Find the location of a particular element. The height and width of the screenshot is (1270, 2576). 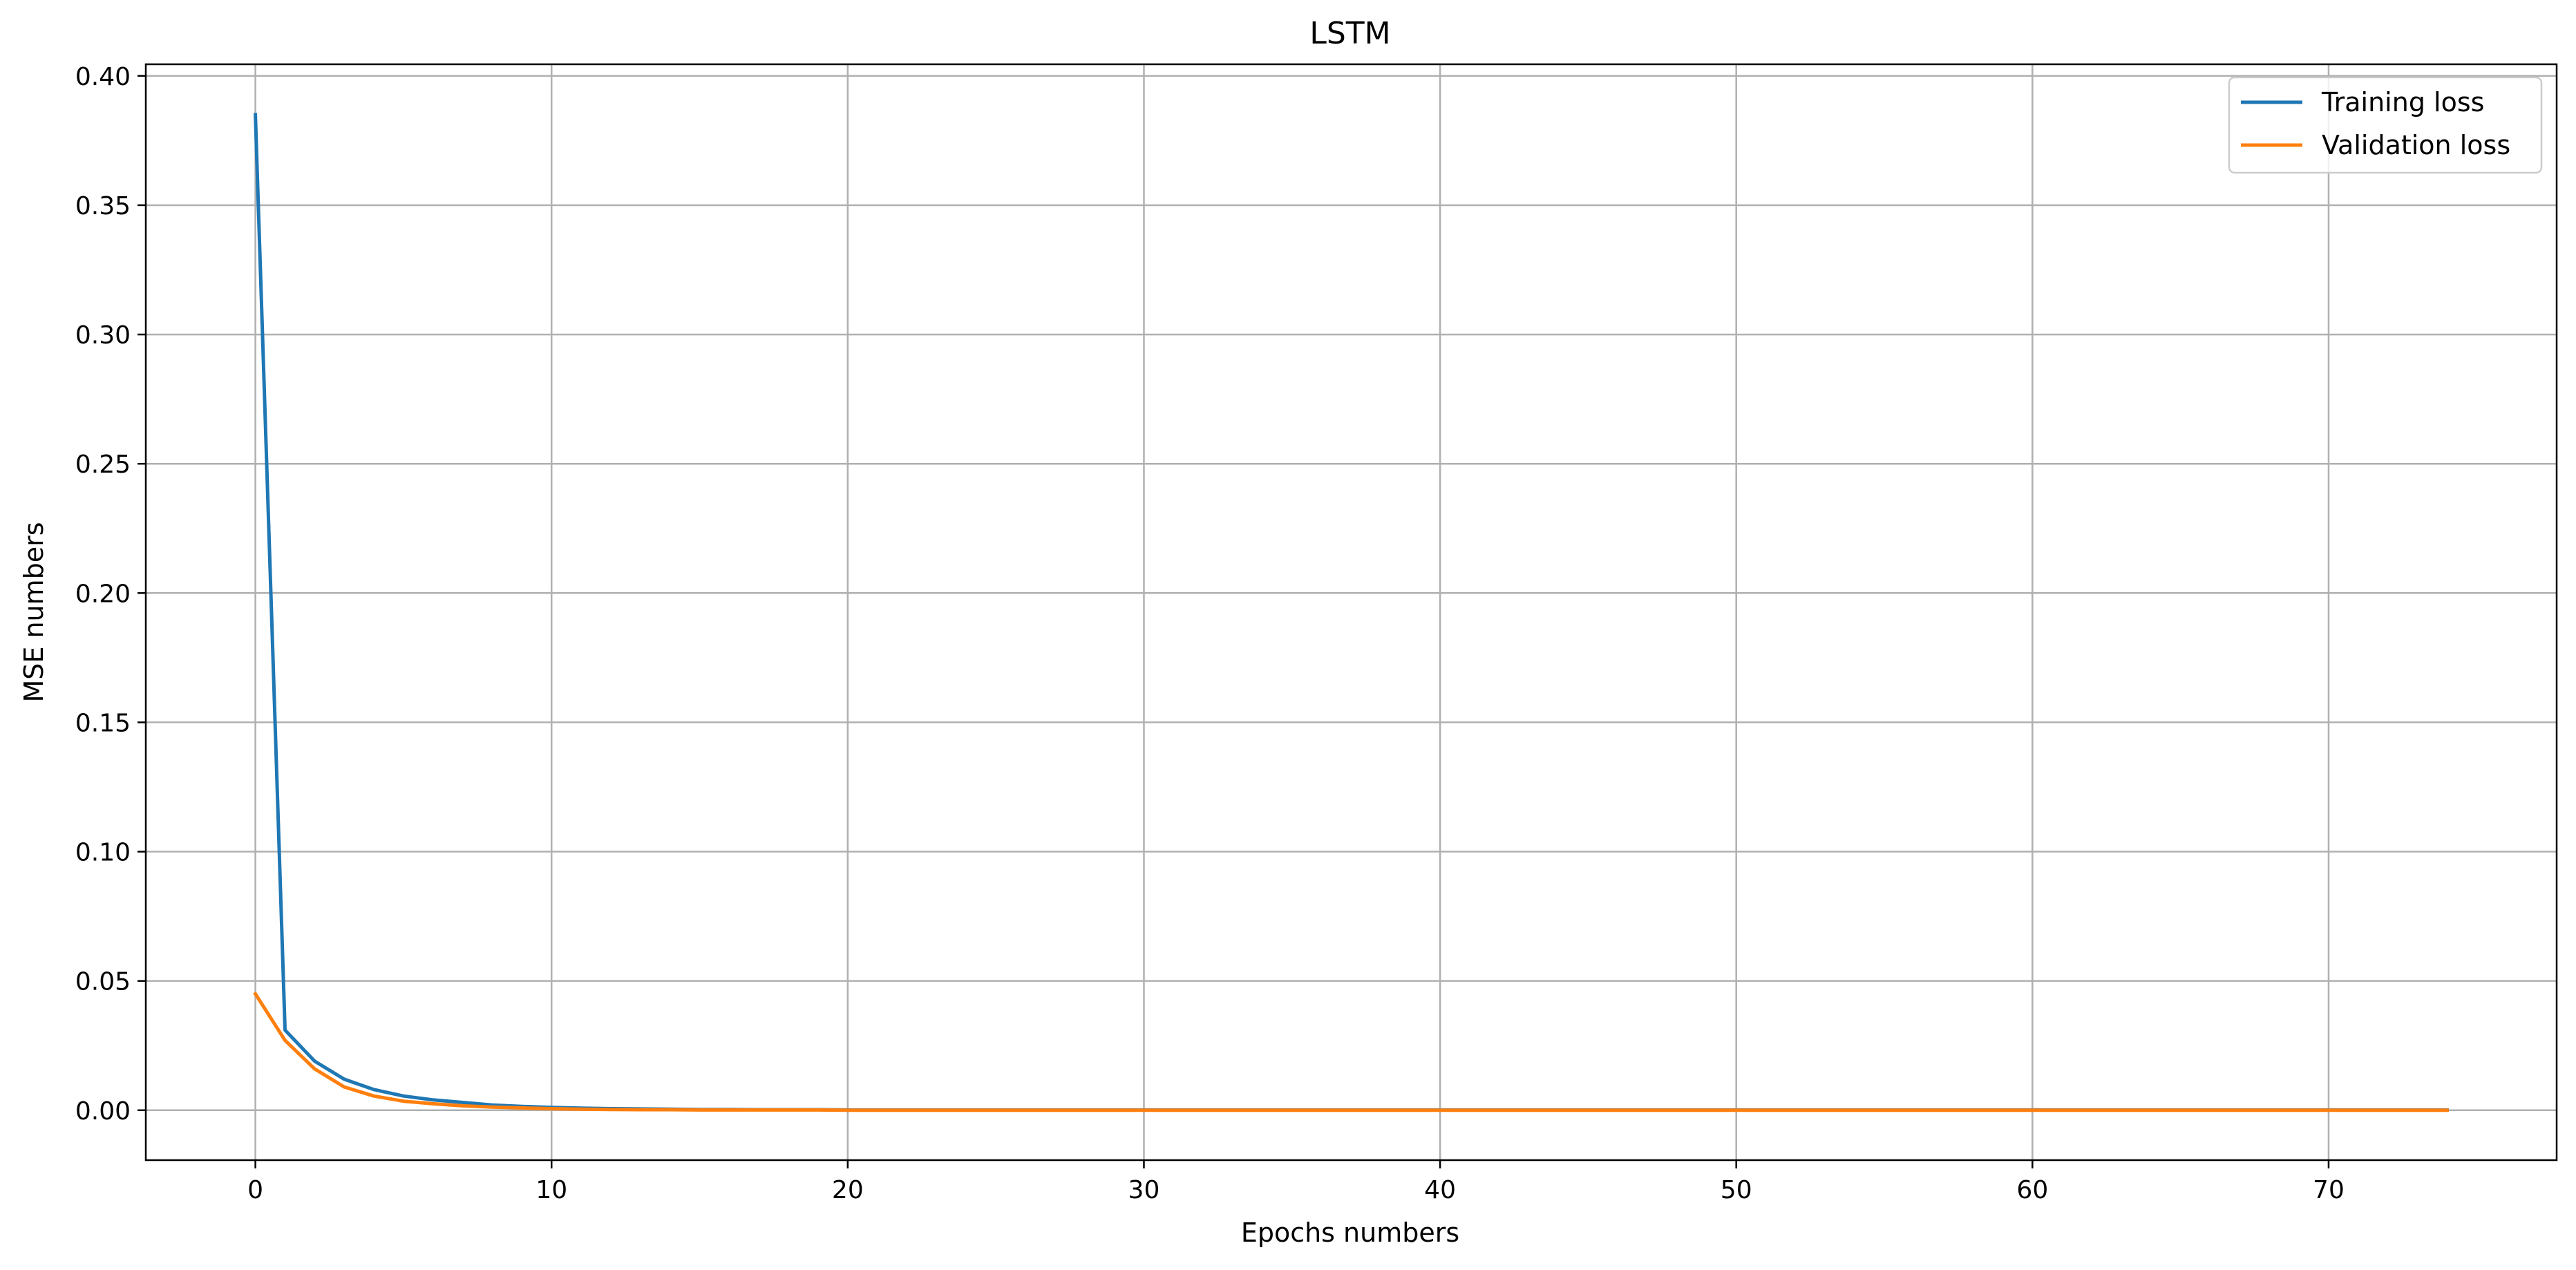

y-tick-label: 0.30 is located at coordinates (103, 336).